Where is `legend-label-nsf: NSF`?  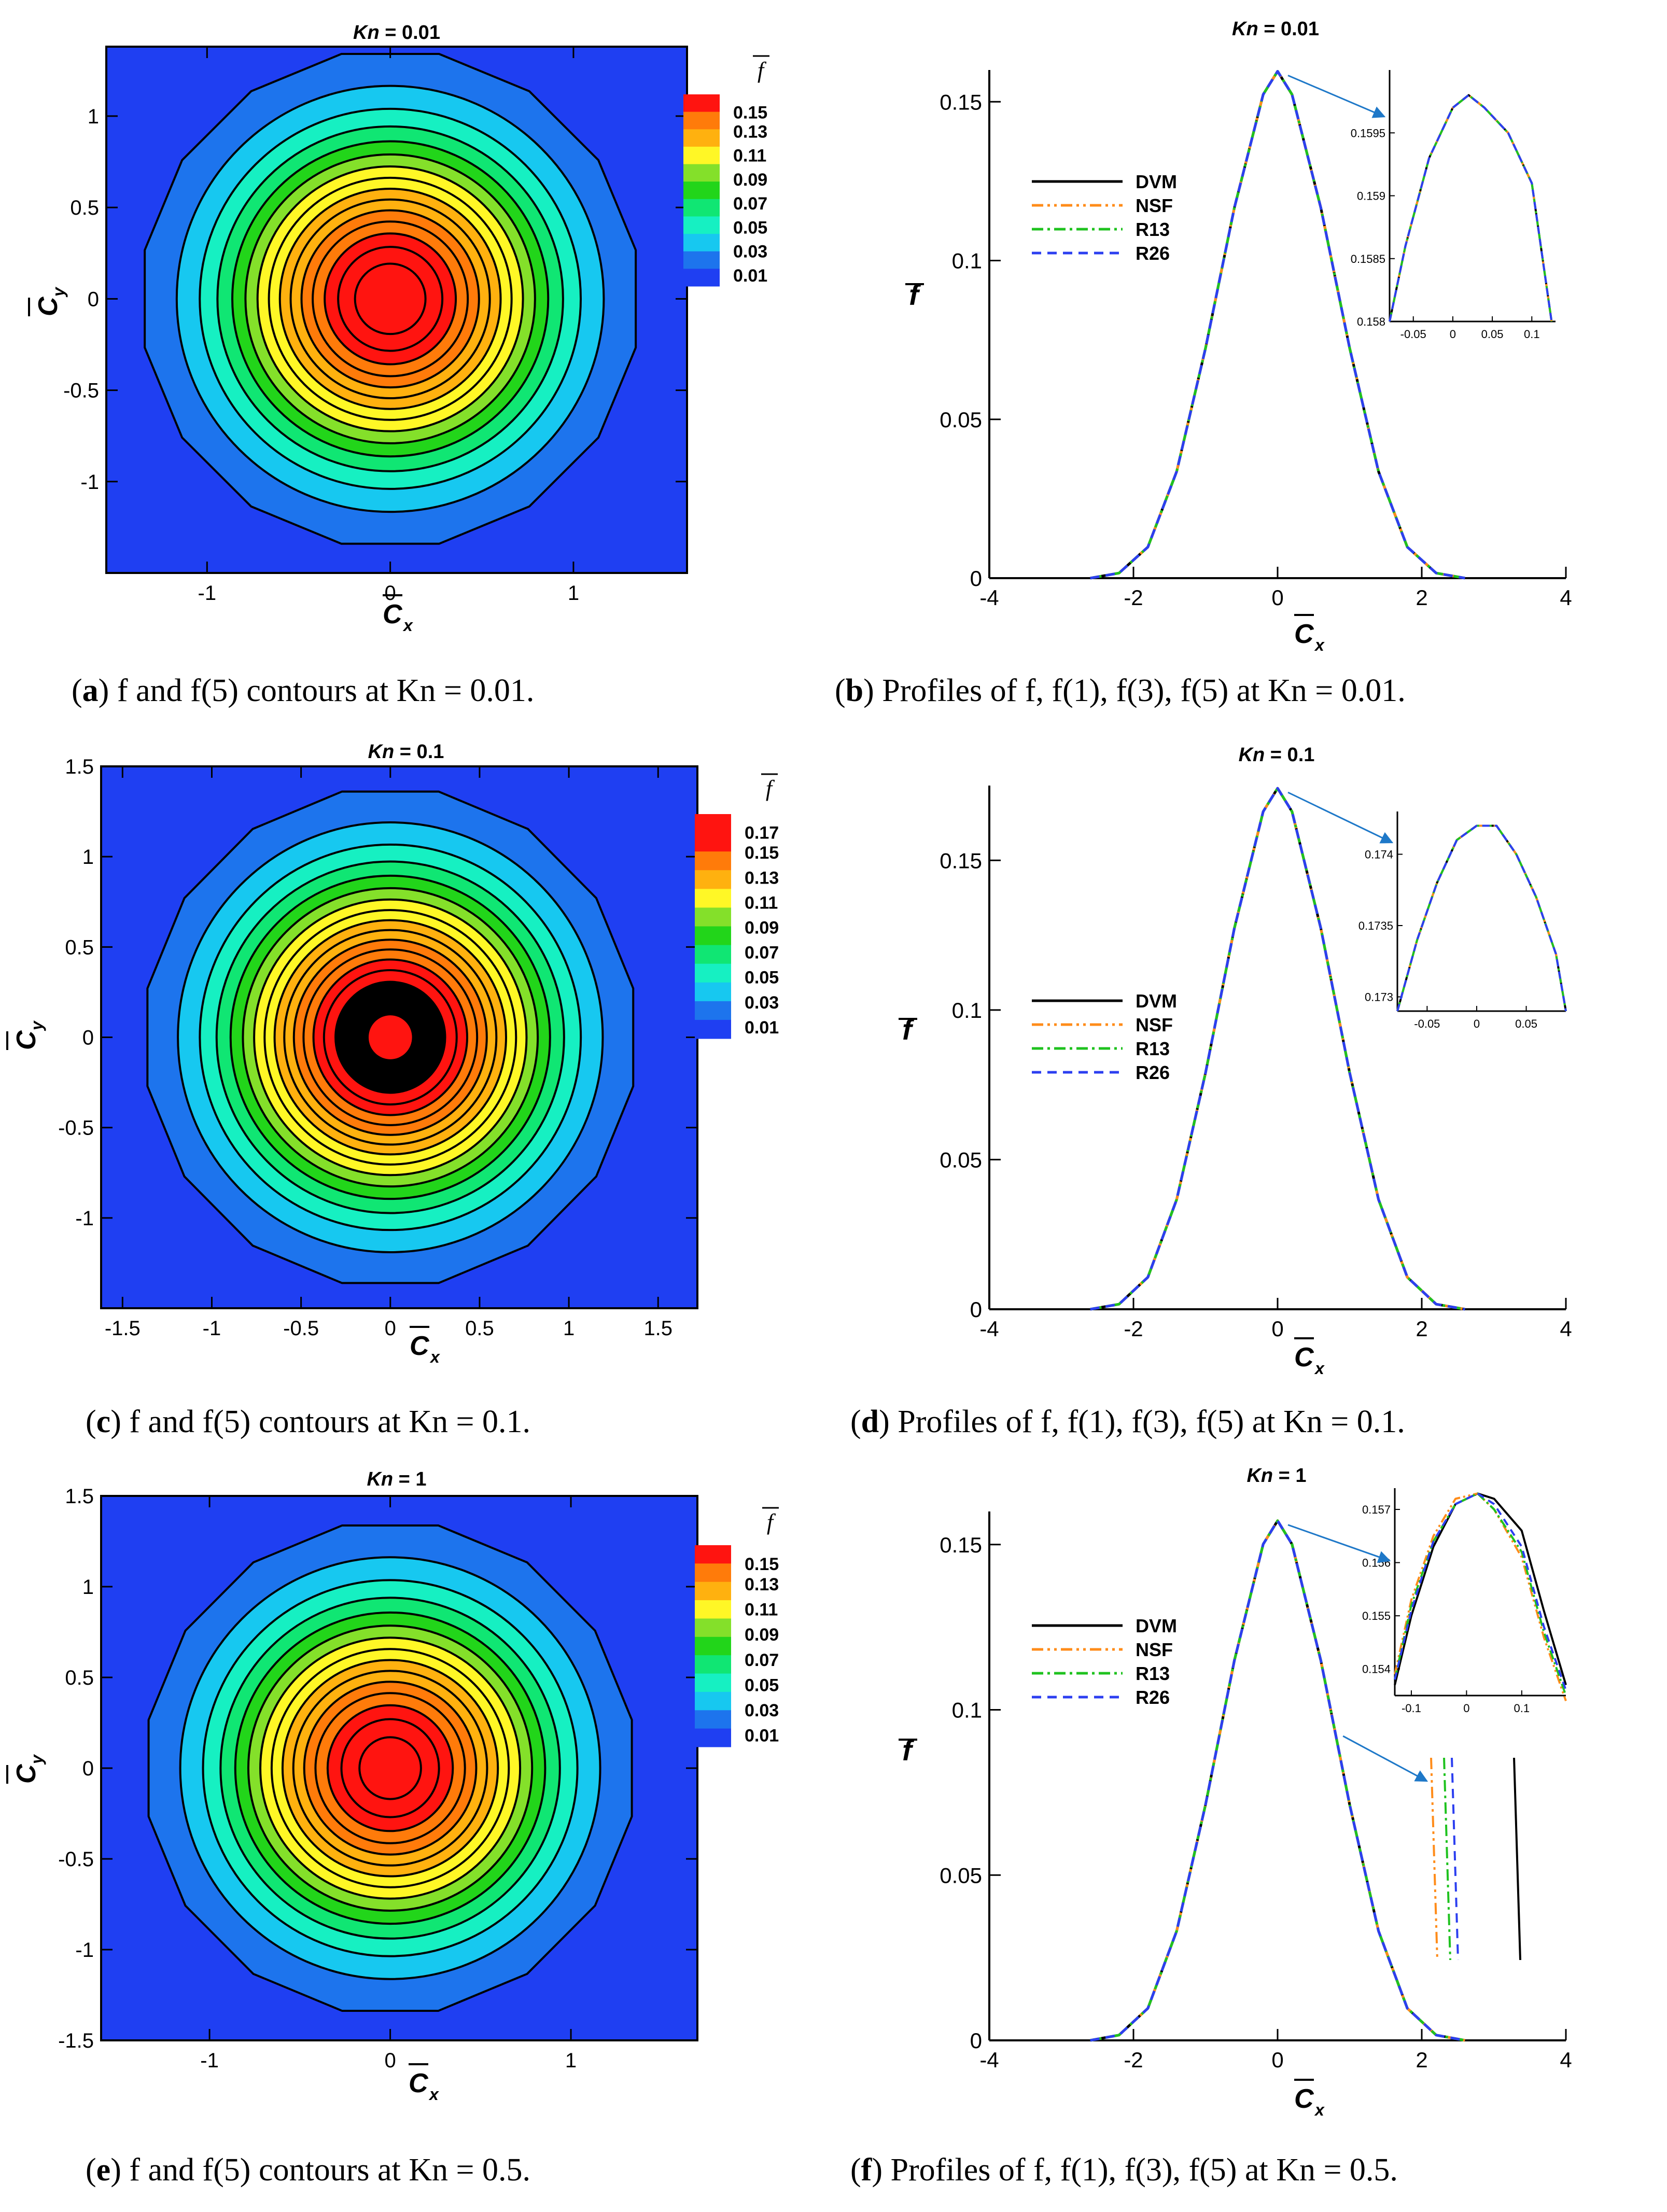 legend-label-nsf: NSF is located at coordinates (1155, 205).